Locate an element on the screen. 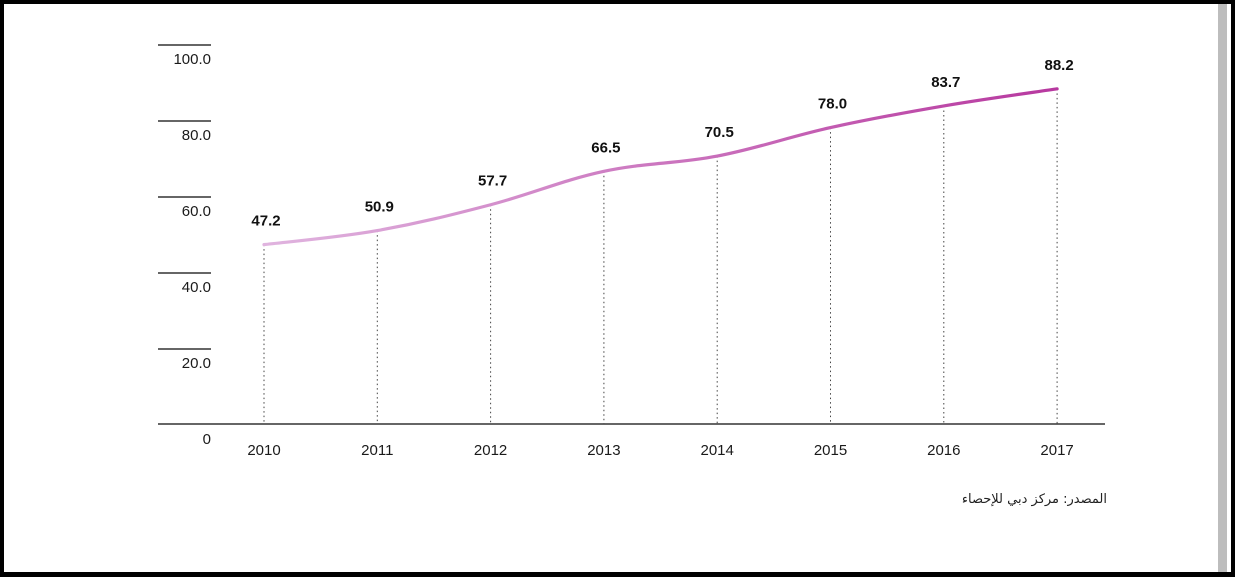 Image resolution: width=1235 pixels, height=577 pixels. x-tick-label: 2013 is located at coordinates (603, 450).